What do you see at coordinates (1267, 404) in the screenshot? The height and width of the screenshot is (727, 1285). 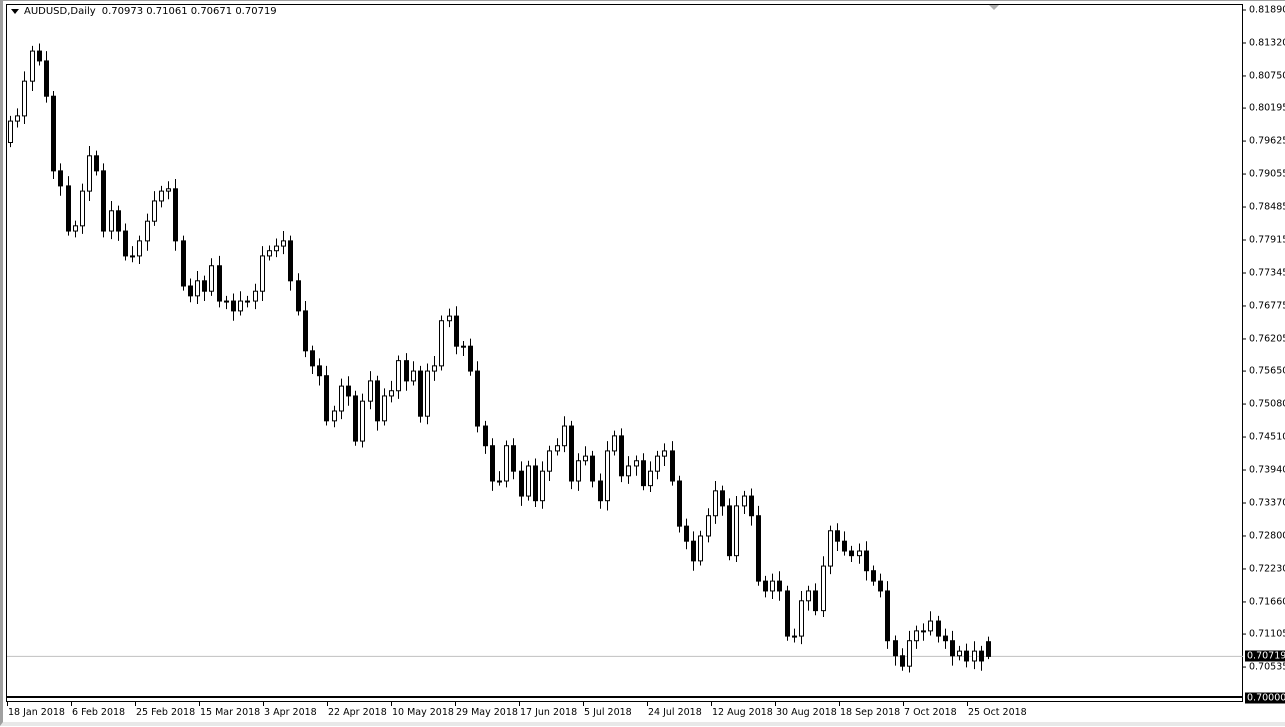 I see `price-tick-label: 0.75080` at bounding box center [1267, 404].